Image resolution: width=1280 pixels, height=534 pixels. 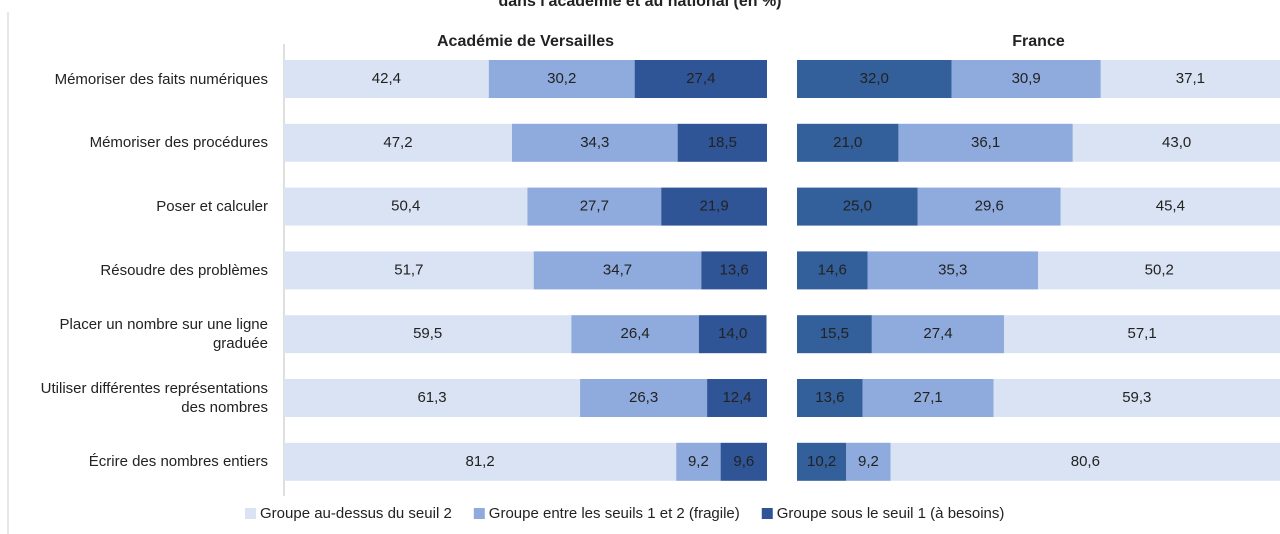 What do you see at coordinates (614, 513) in the screenshot?
I see `legend-label: Groupe entre les seuils 1 et 2 (fragile)` at bounding box center [614, 513].